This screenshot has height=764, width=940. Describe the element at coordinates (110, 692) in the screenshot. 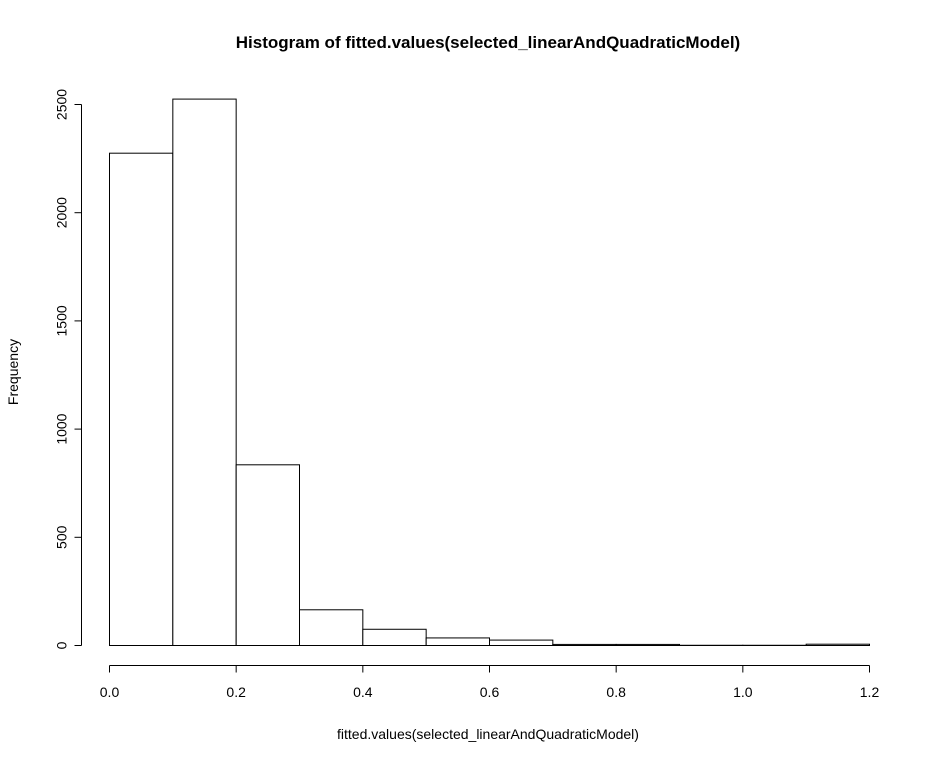

I see `x-tick-label: 0.0` at that location.